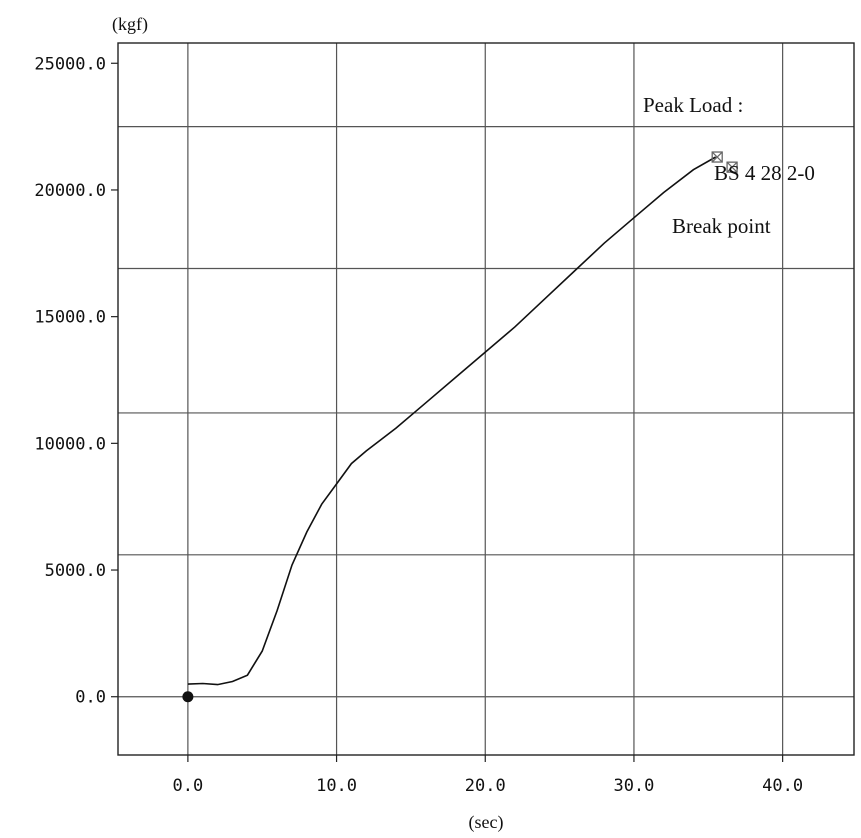  What do you see at coordinates (130, 24) in the screenshot?
I see `y-axis-label: (kgf)` at bounding box center [130, 24].